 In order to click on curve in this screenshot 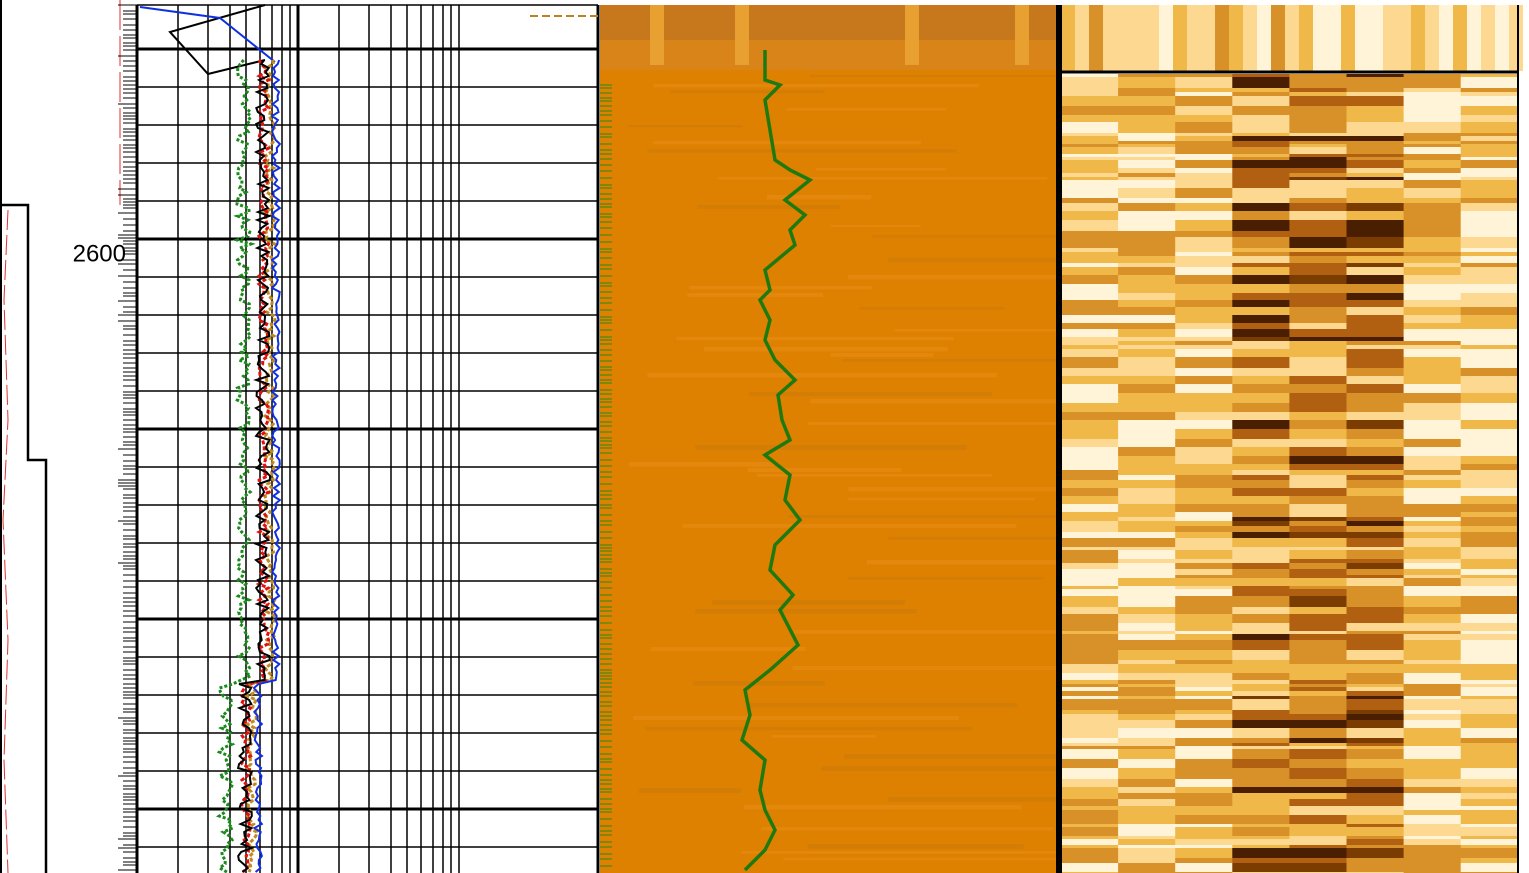, I will do `click(254, 466)`.